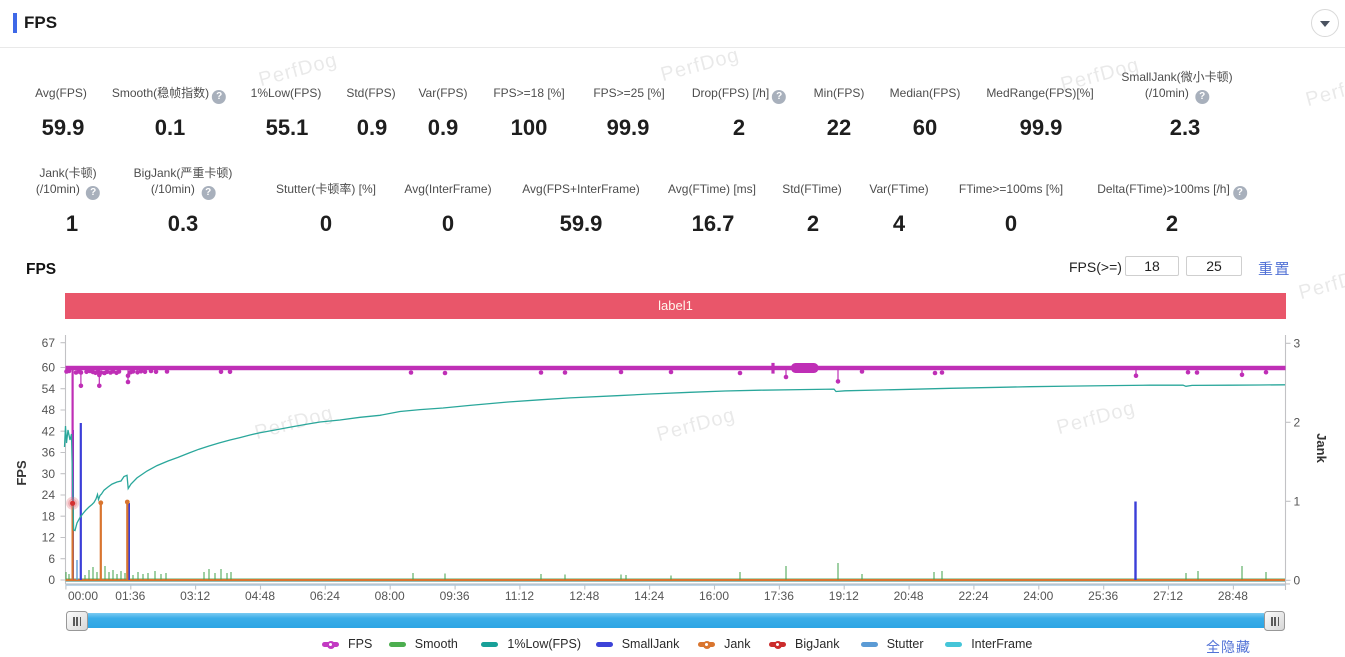 The image size is (1345, 657). Describe the element at coordinates (49, 453) in the screenshot. I see `svg-text: 36` at that location.